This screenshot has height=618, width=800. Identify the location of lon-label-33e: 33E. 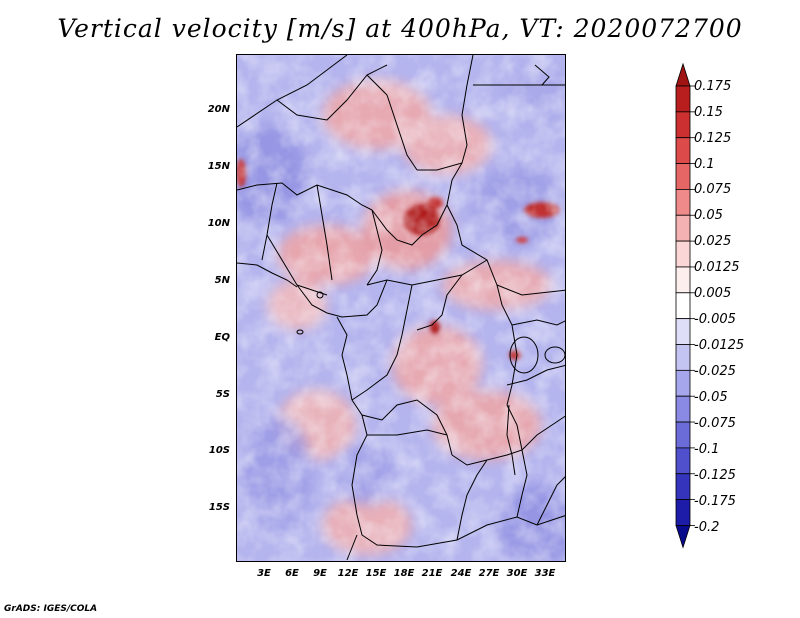
(545, 573).